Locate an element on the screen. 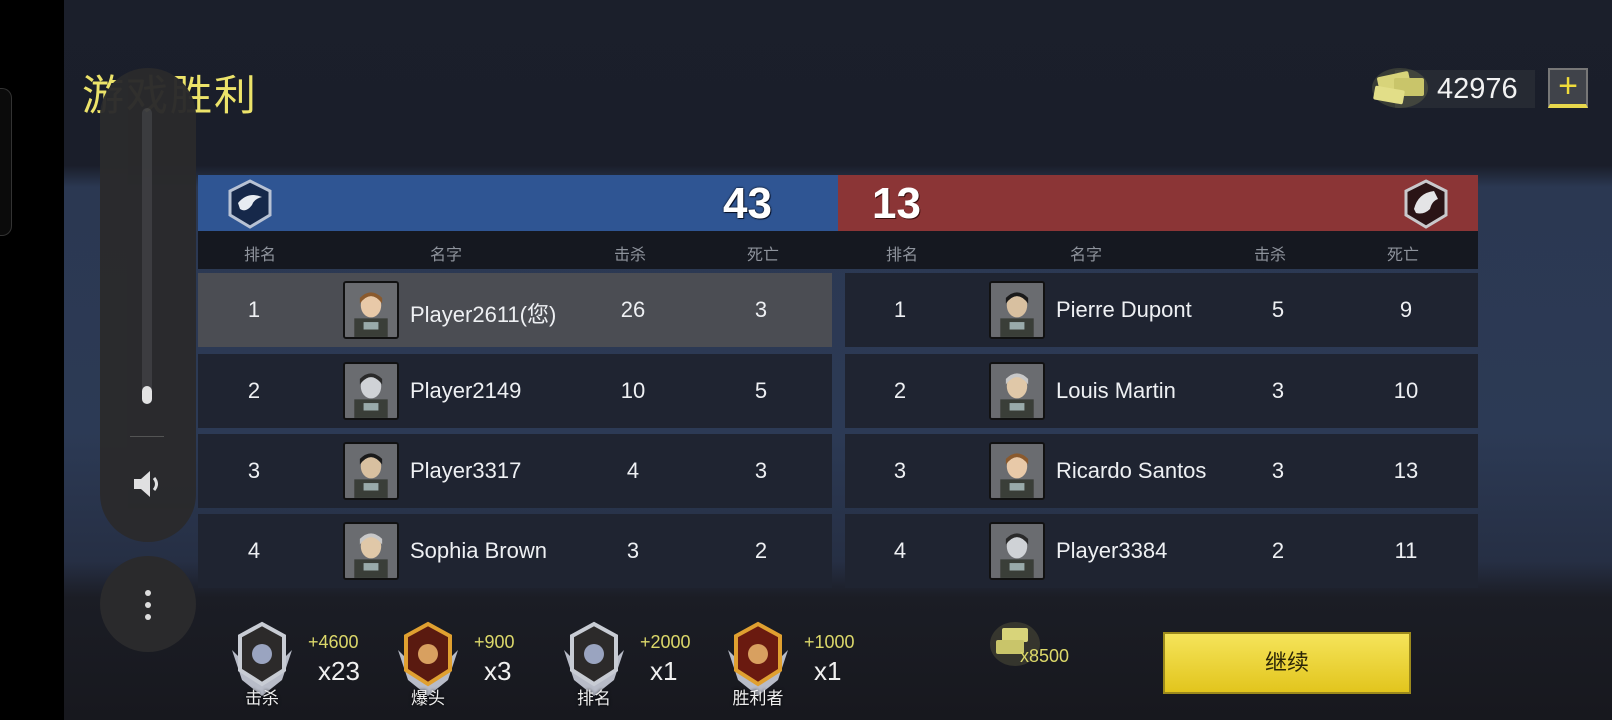  trophy-badge-icon is located at coordinates (758, 658).